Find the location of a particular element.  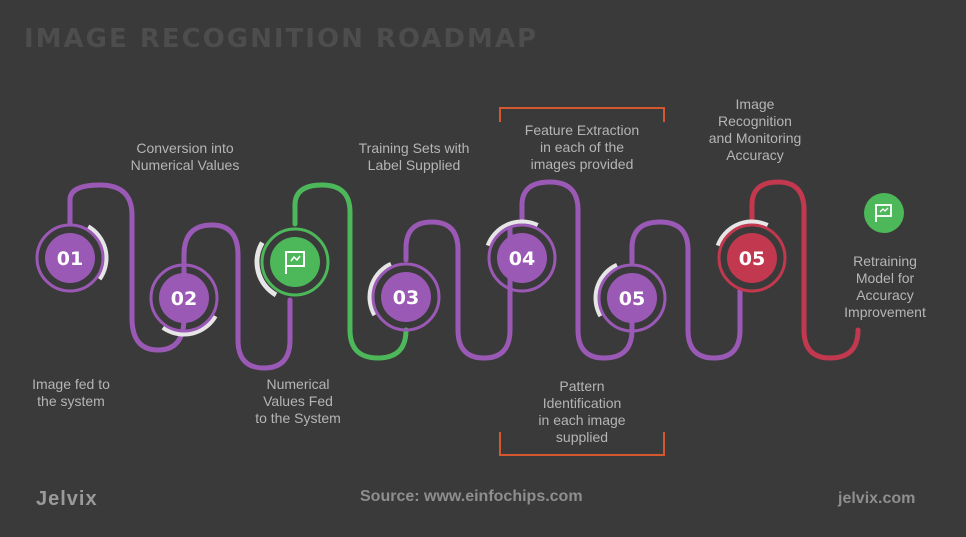

step-03-number: 03 is located at coordinates (406, 298).